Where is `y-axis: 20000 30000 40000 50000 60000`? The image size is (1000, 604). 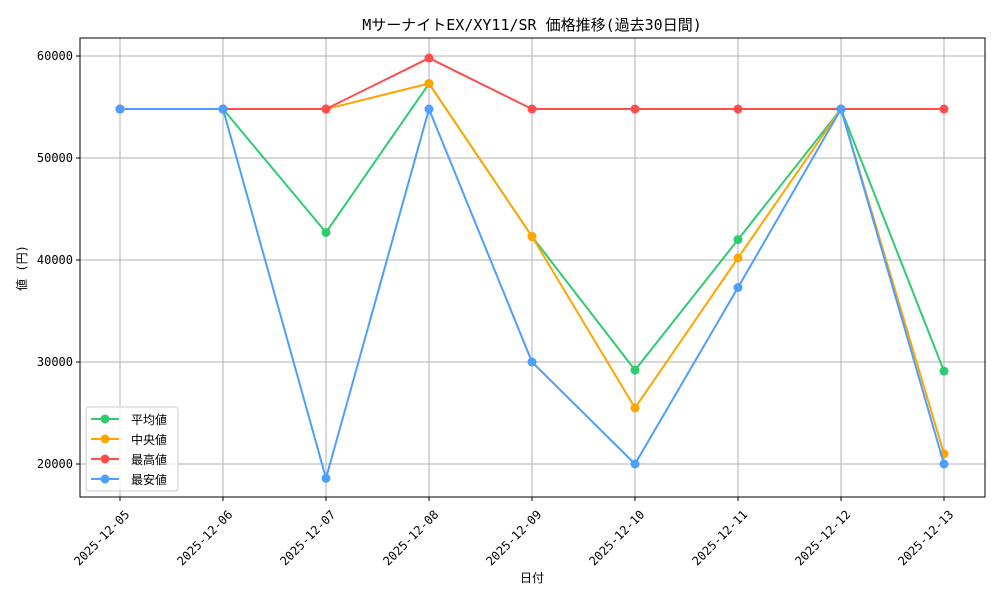
y-axis: 20000 30000 40000 50000 60000 is located at coordinates (58, 260).